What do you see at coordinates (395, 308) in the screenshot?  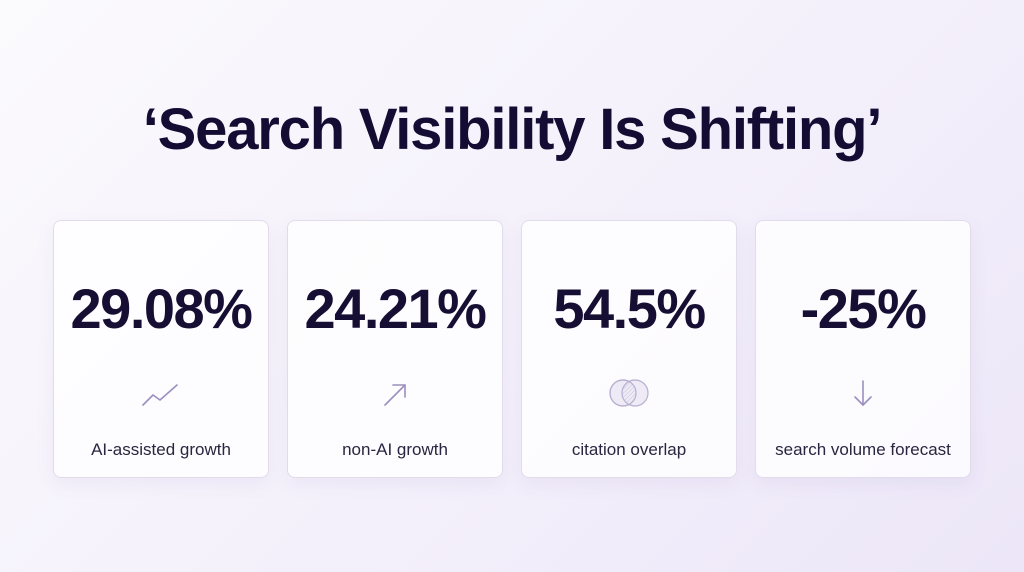 I see `stat-value: 24.21%` at bounding box center [395, 308].